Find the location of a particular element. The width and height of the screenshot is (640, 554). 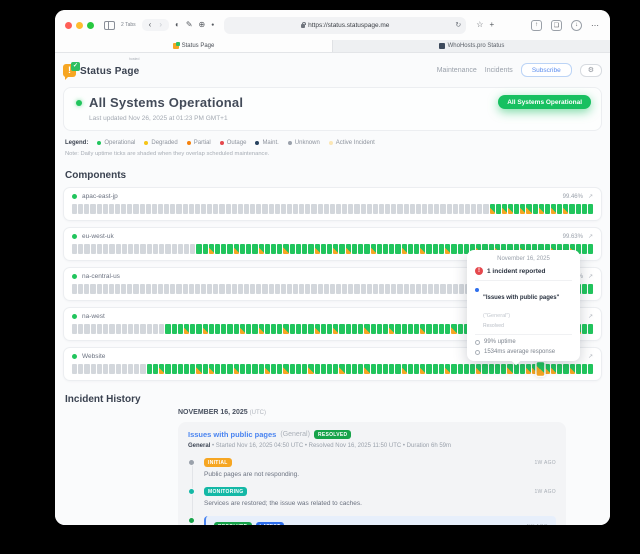

back-icon: ‹ is located at coordinates (150, 24).